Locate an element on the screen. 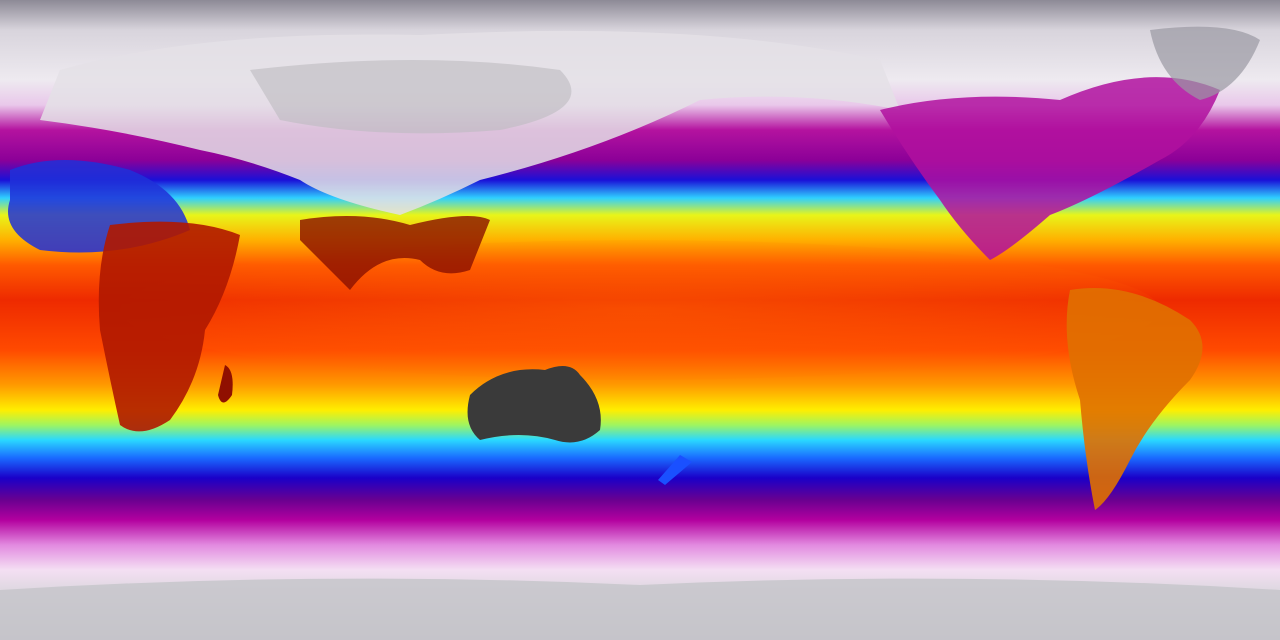 This screenshot has width=1280, height=640. greenland is located at coordinates (1205, 63).